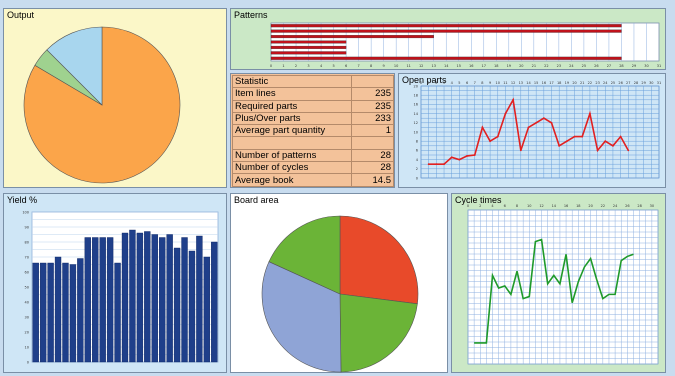  Describe the element at coordinates (534, 66) in the screenshot. I see `tick-label: 21` at that location.